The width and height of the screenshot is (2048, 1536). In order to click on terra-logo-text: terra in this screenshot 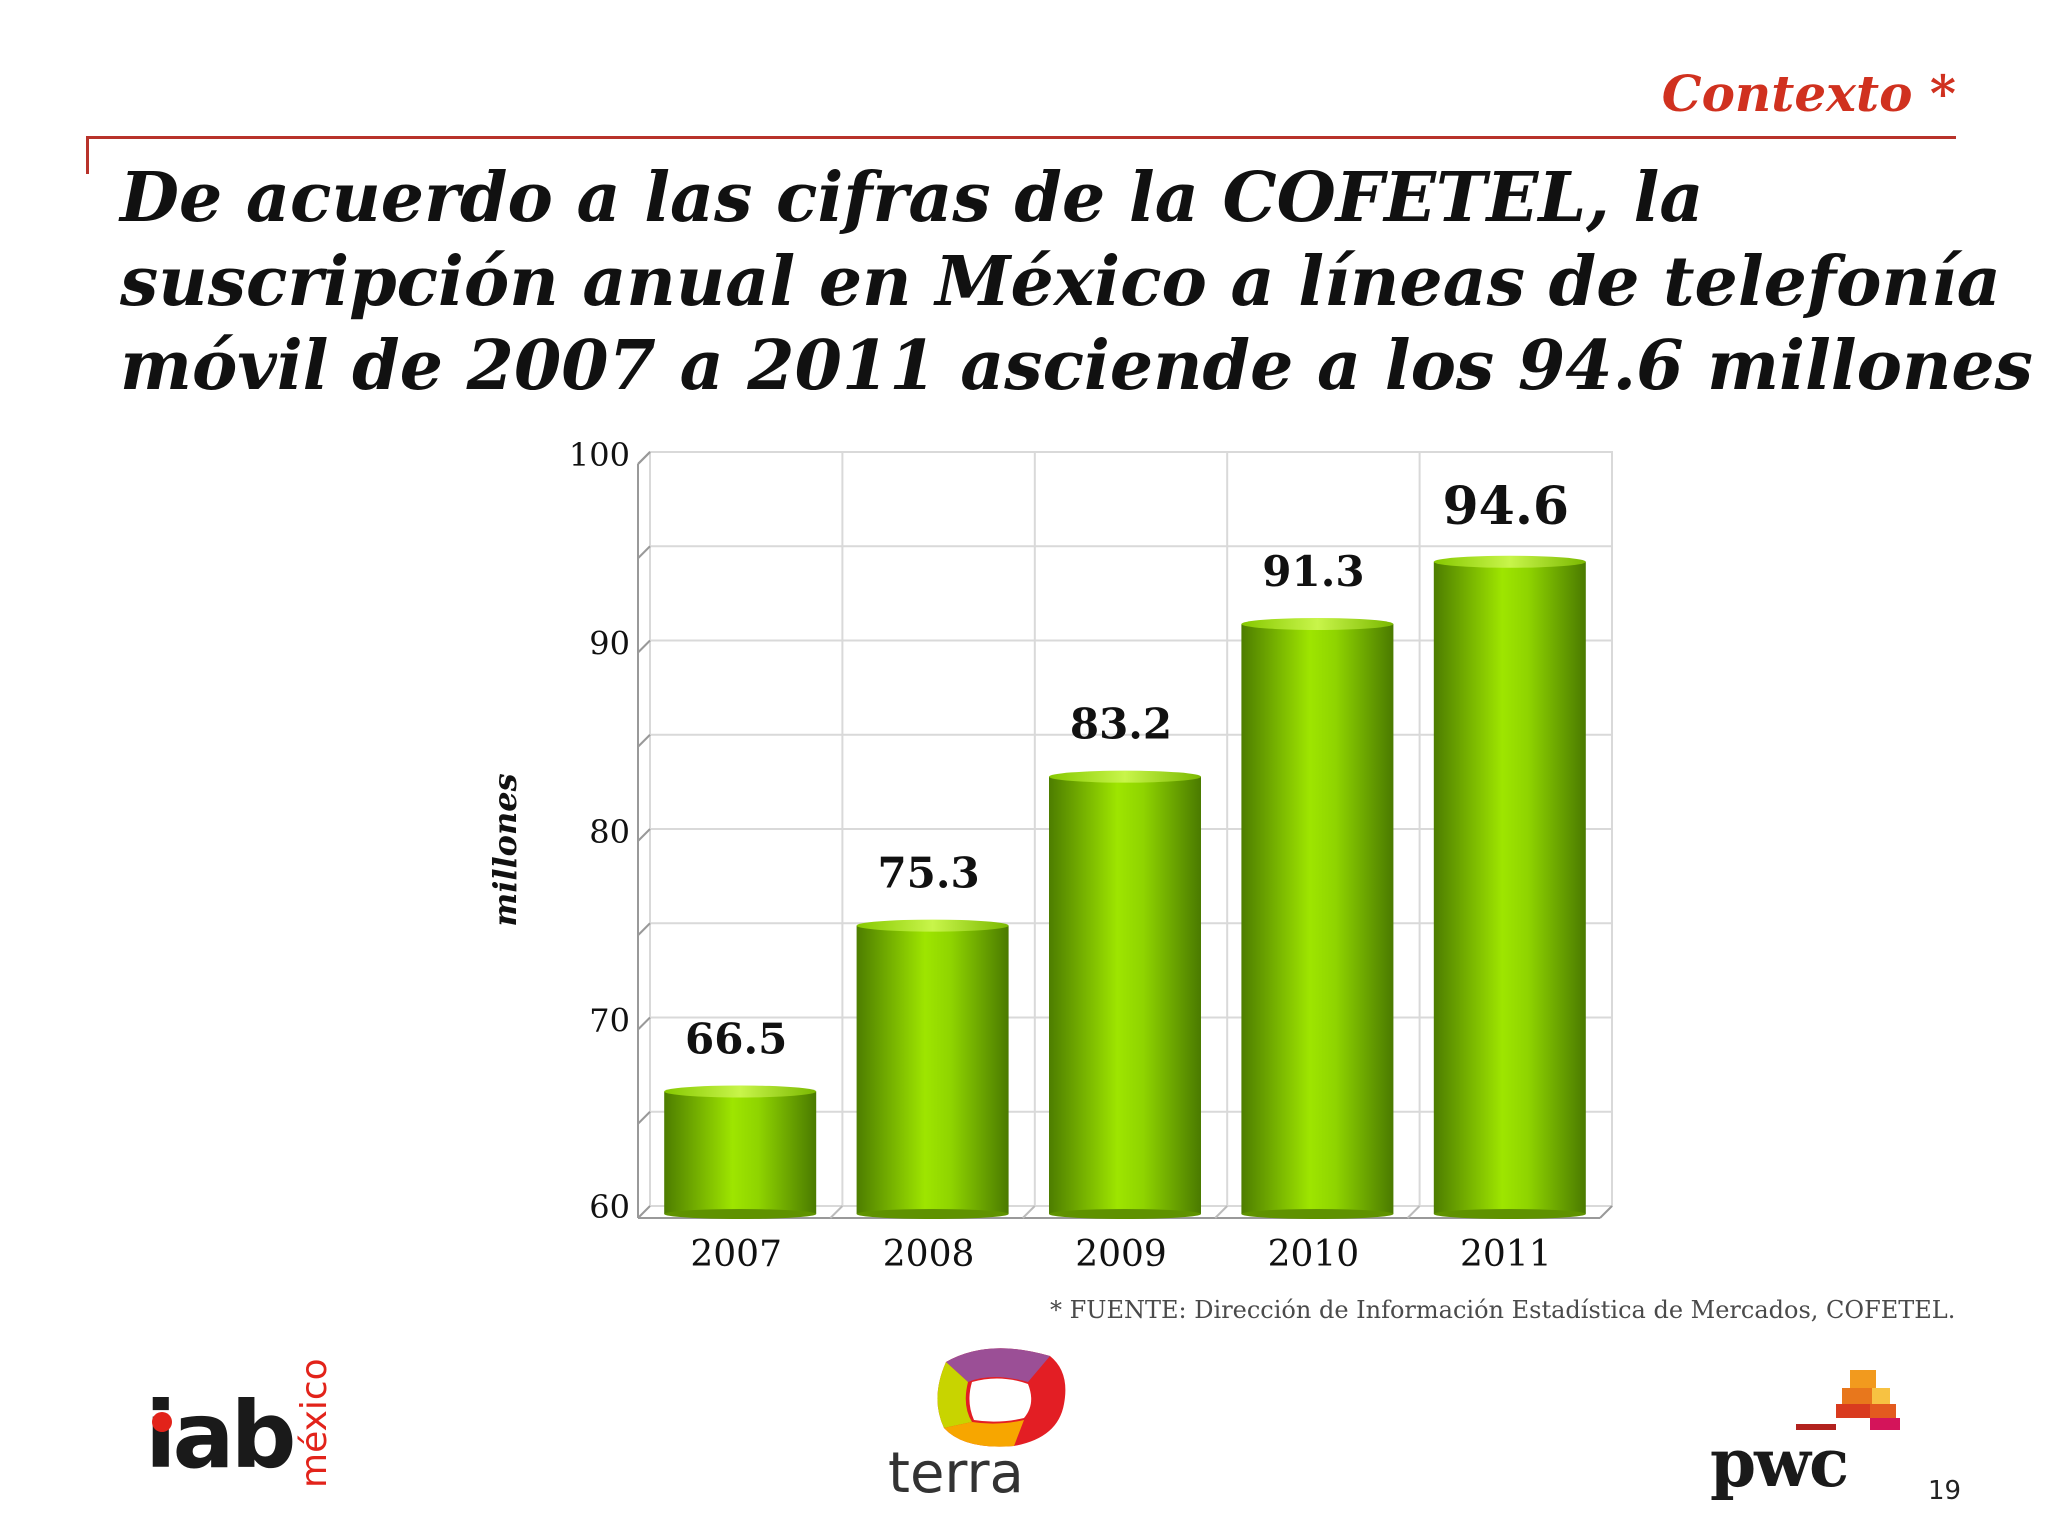, I will do `click(956, 1473)`.